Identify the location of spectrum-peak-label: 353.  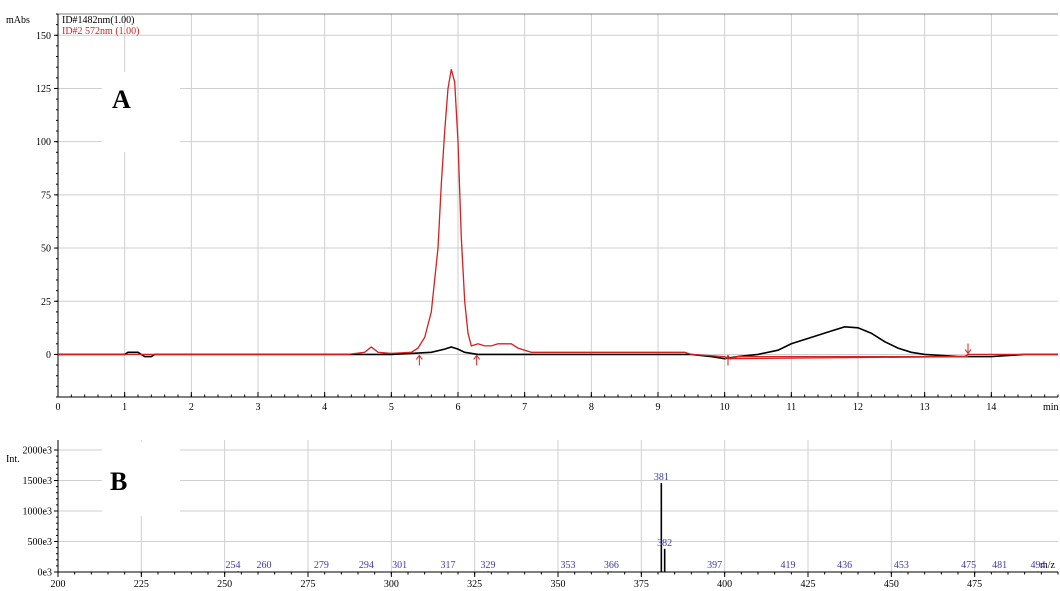
(568, 565).